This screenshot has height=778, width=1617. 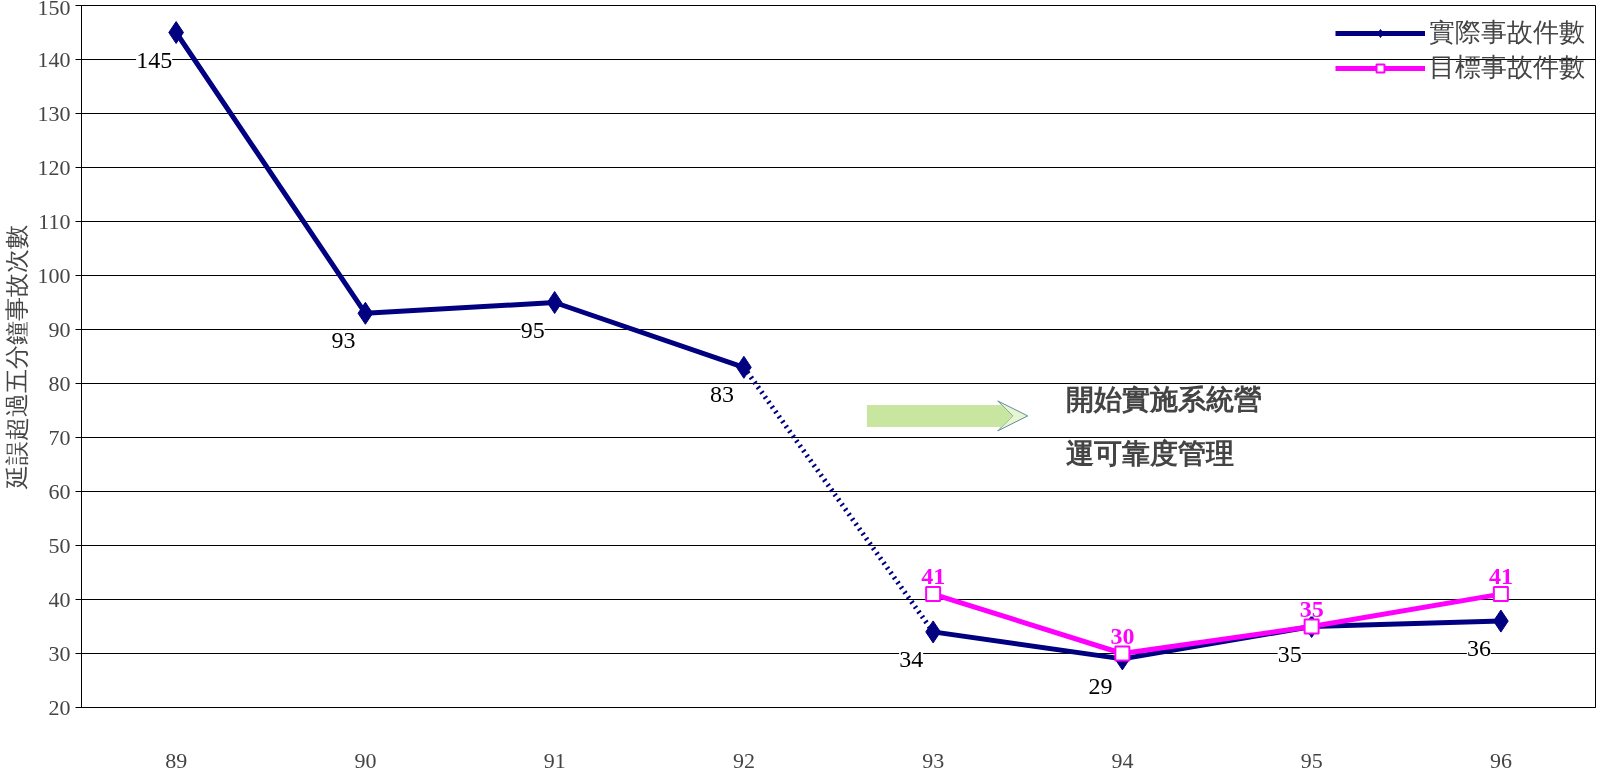 I want to click on y-tick-label: 140, so click(x=54, y=59).